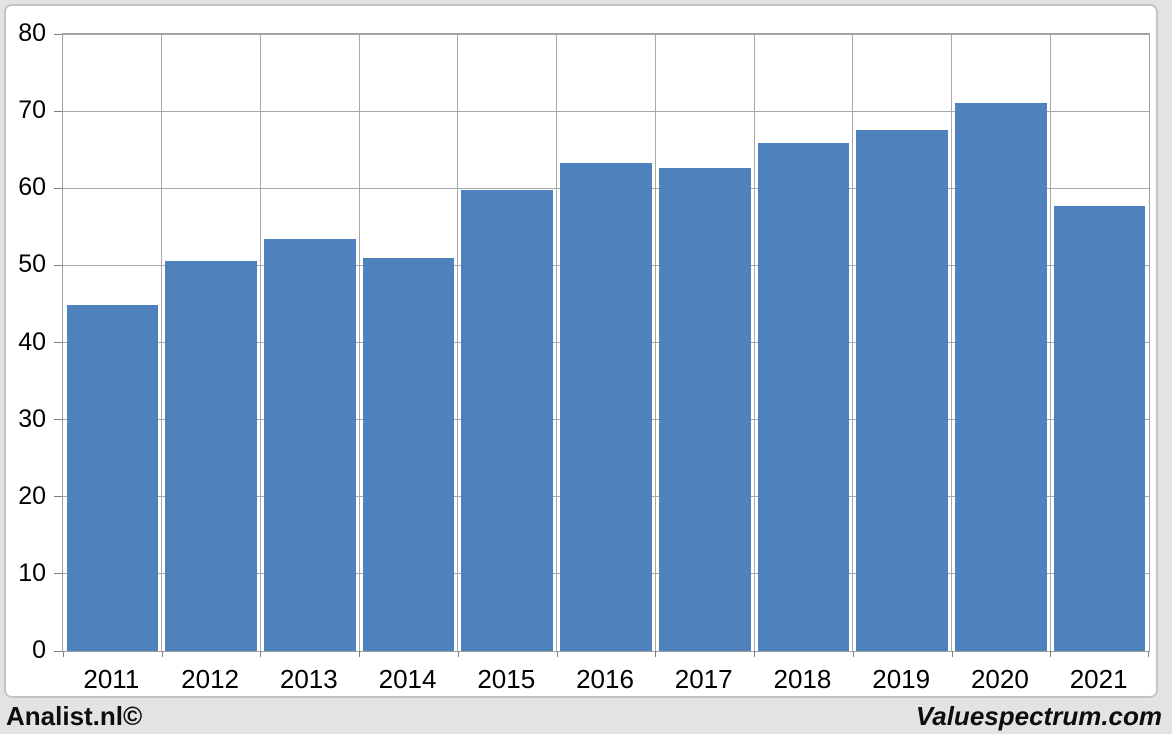  I want to click on bar-2013, so click(309, 445).